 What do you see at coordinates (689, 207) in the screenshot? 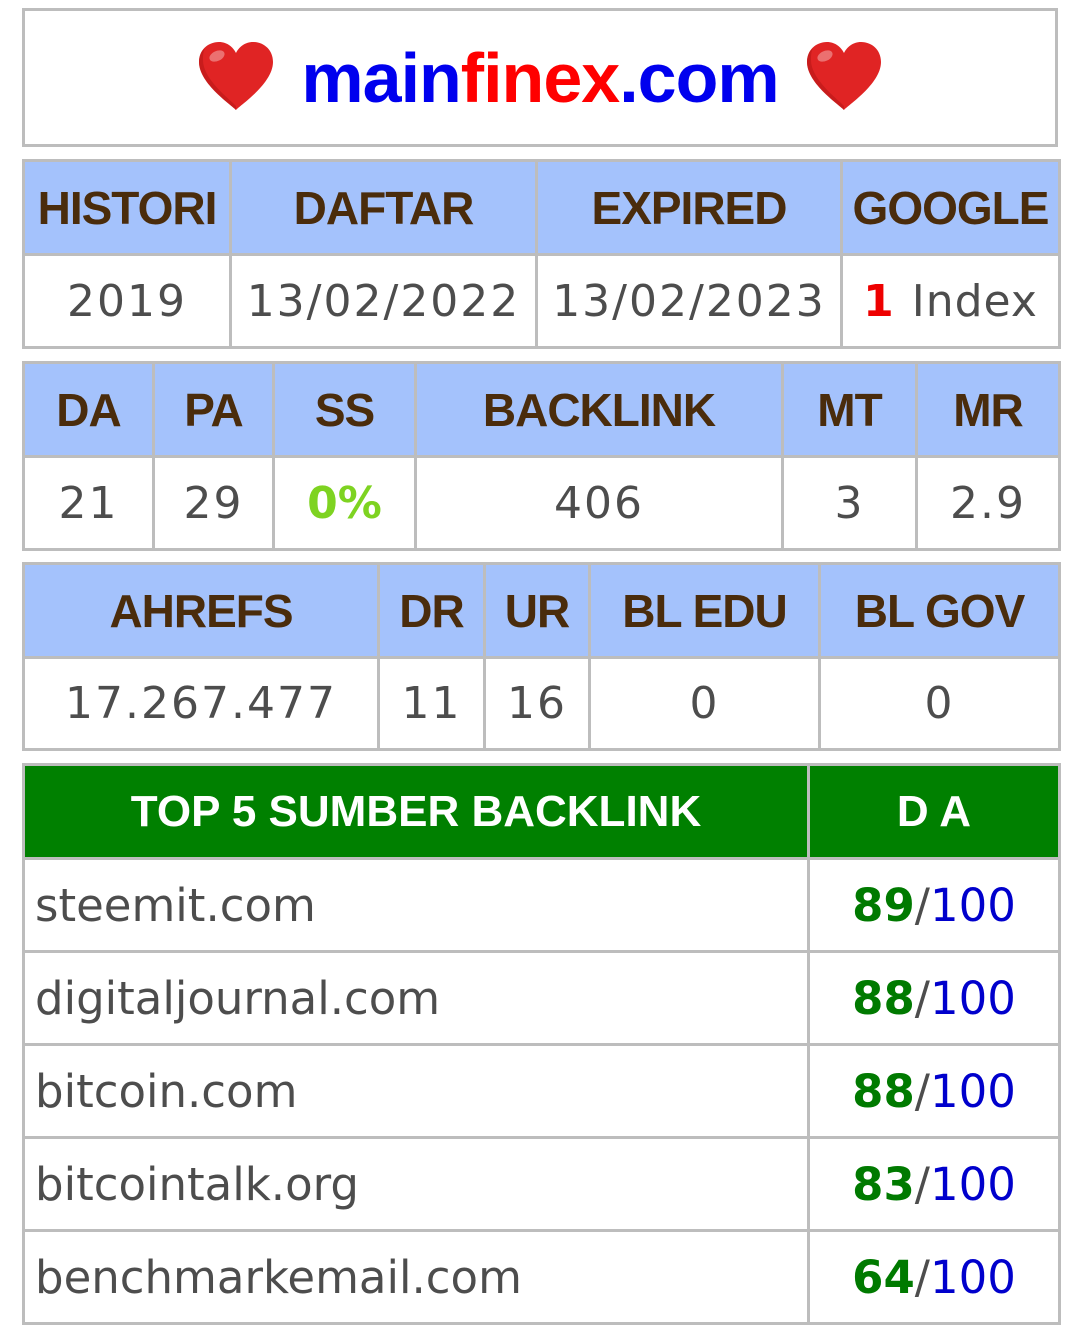
I see `header-expired: EXPIRED` at bounding box center [689, 207].